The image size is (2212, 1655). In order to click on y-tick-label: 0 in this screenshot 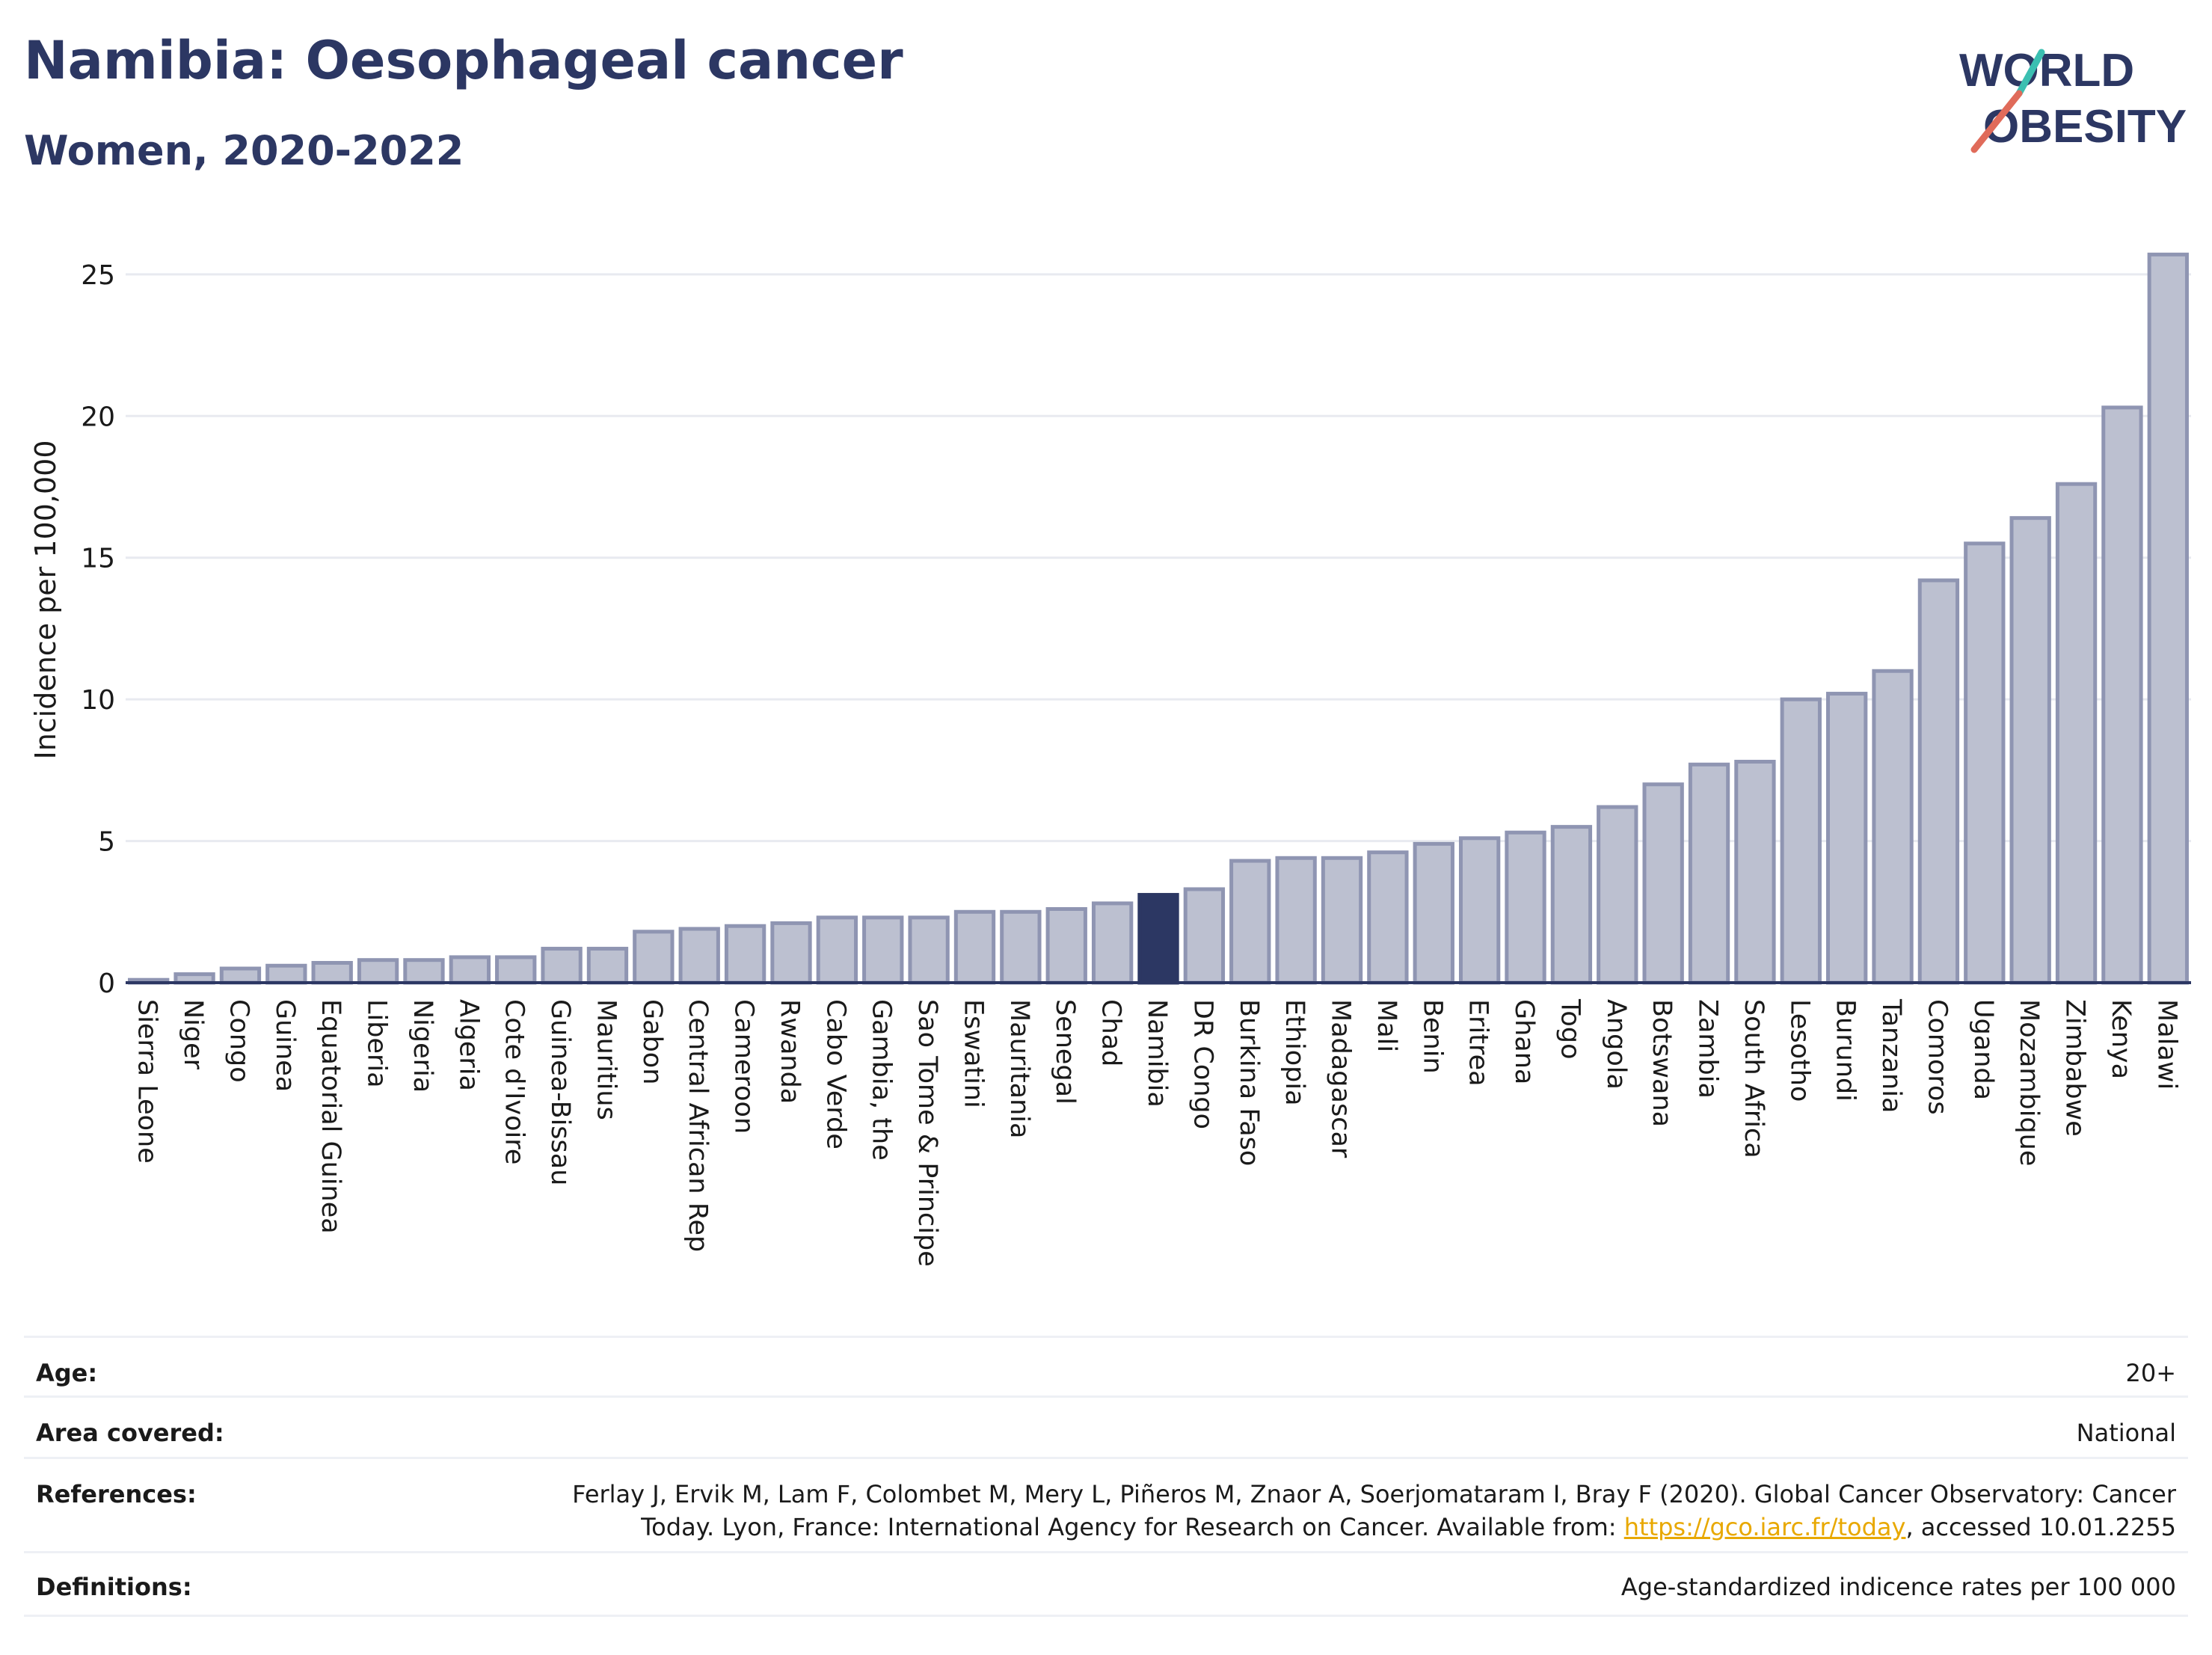, I will do `click(106, 983)`.